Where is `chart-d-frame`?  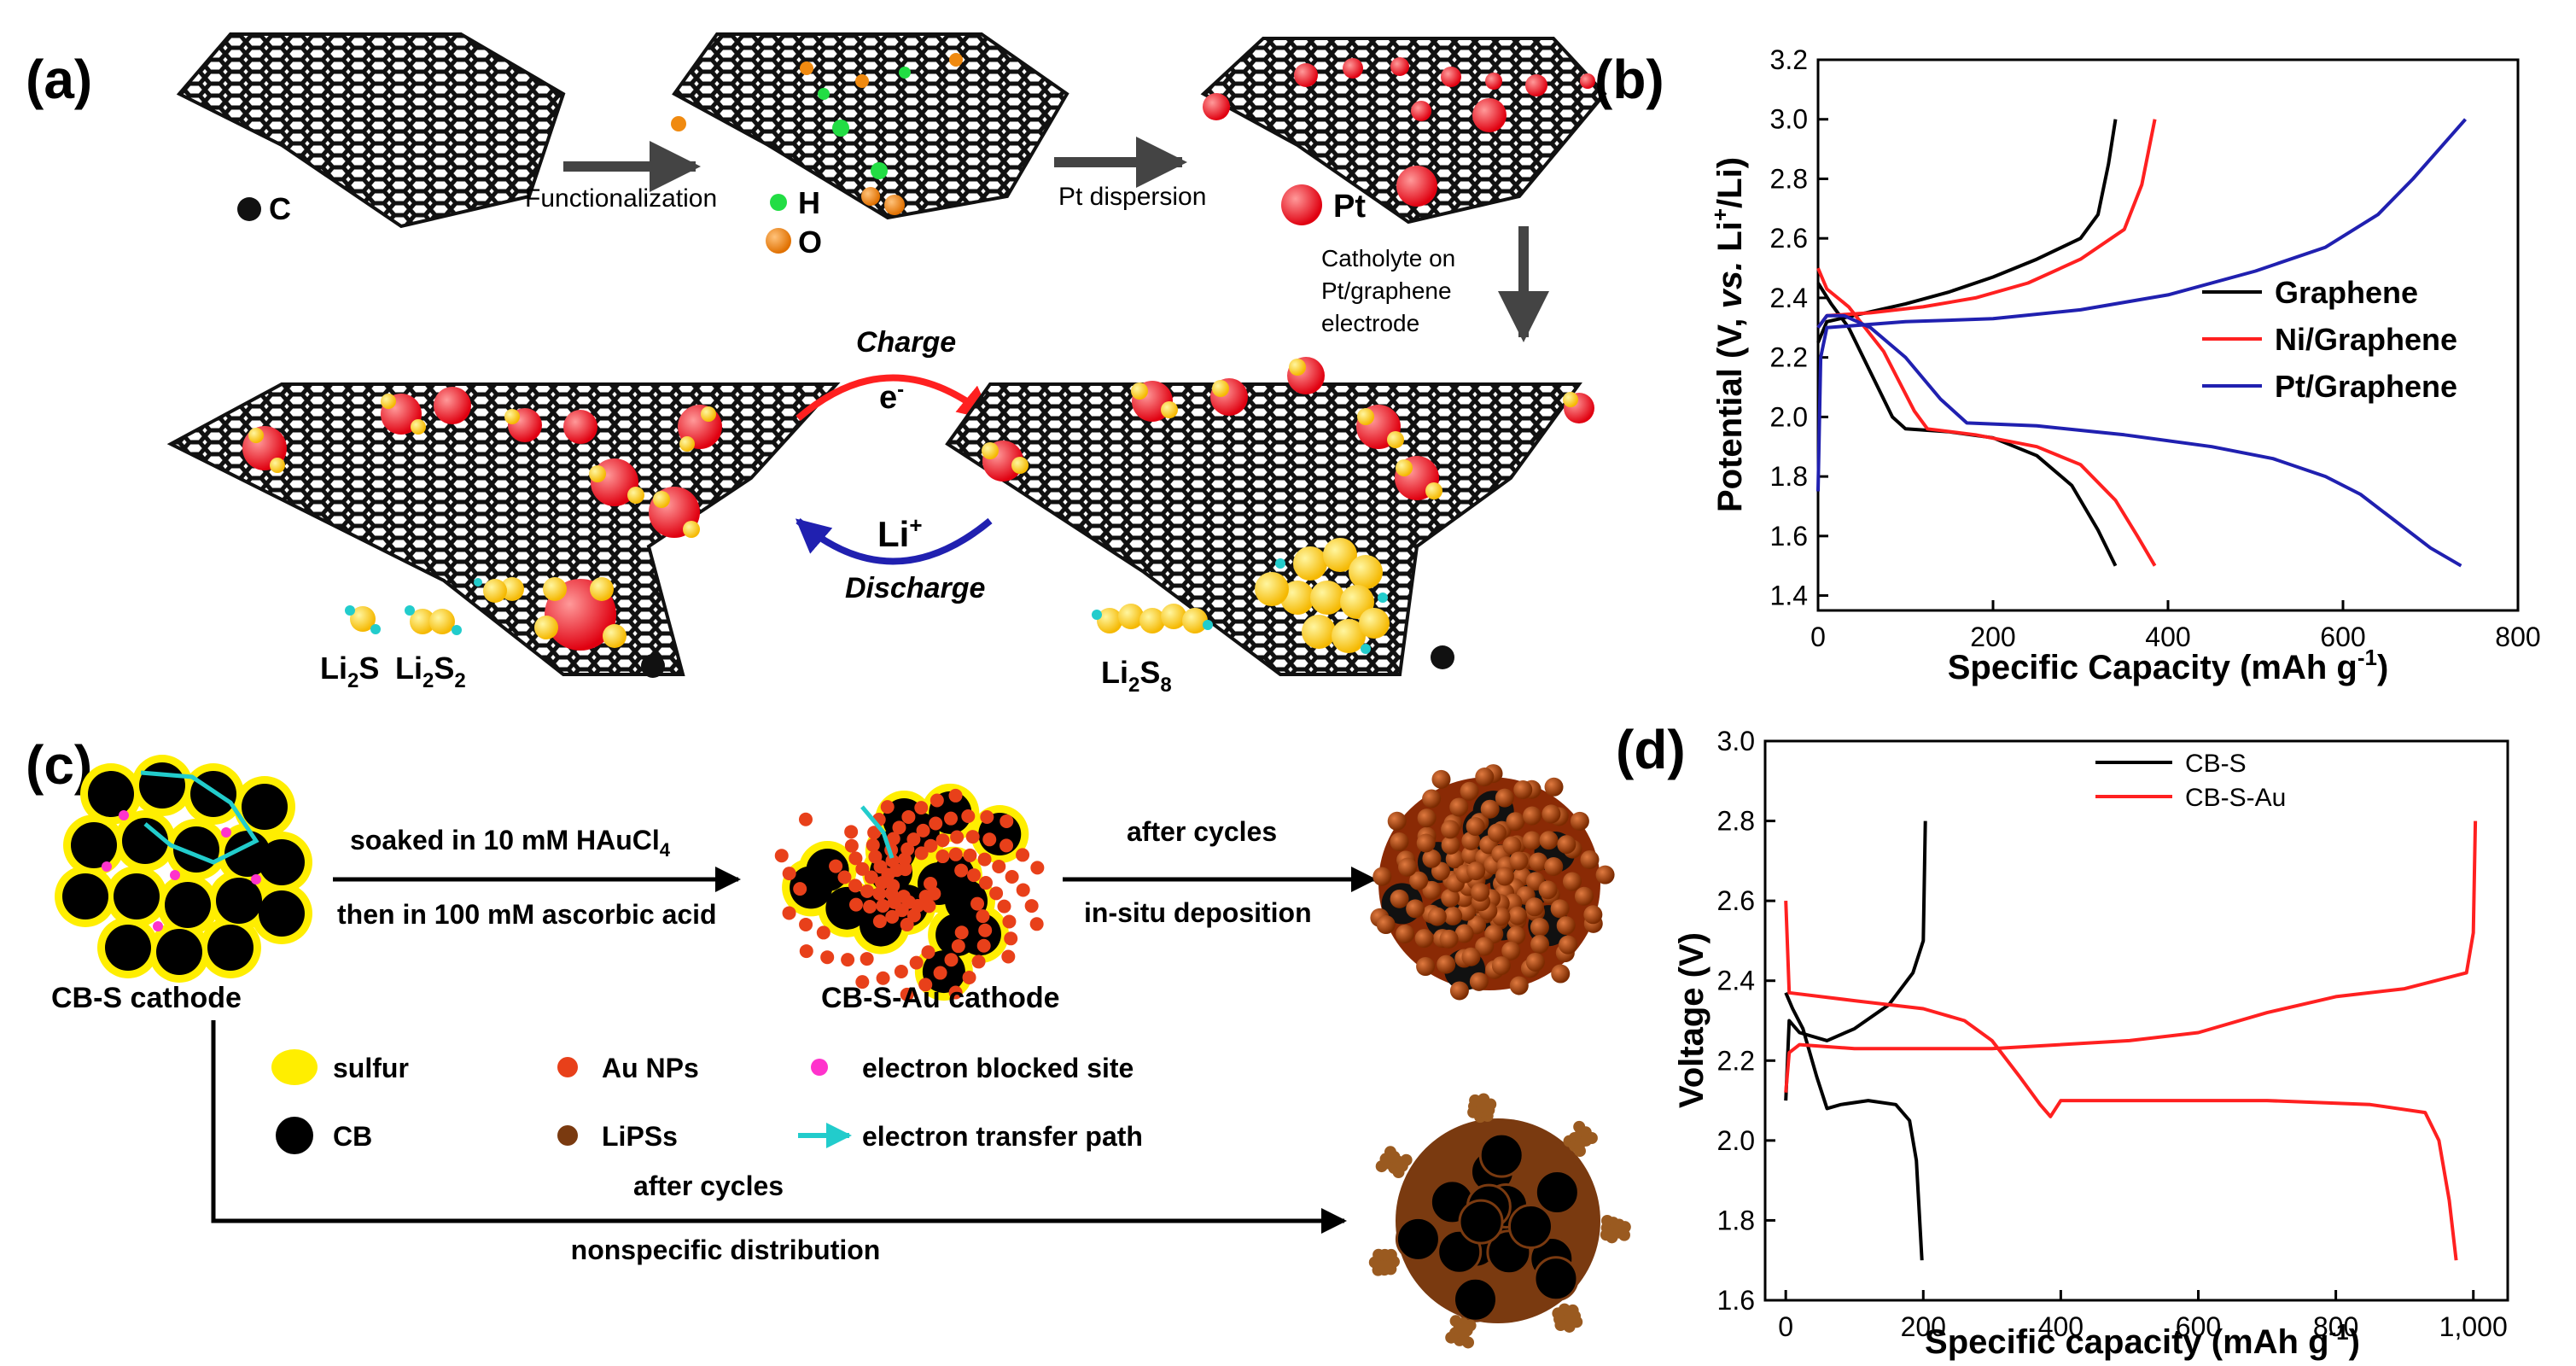 chart-d-frame is located at coordinates (2136, 1020).